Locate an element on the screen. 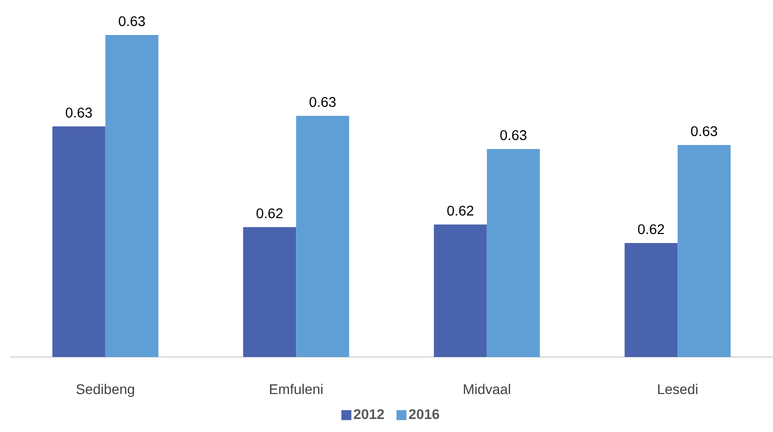 This screenshot has height=432, width=773. legend-label: 2012 is located at coordinates (369, 414).